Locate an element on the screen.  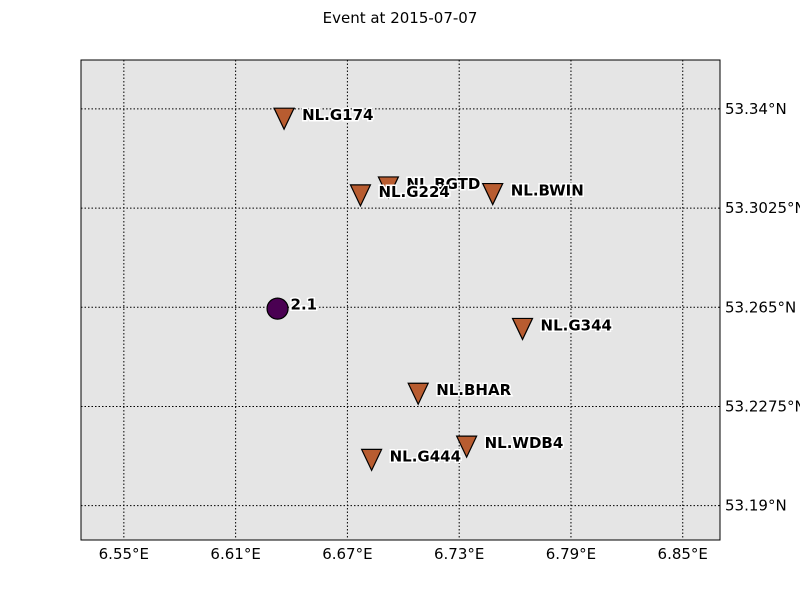
lat-tick-label: 53.3025°N is located at coordinates (762, 208).